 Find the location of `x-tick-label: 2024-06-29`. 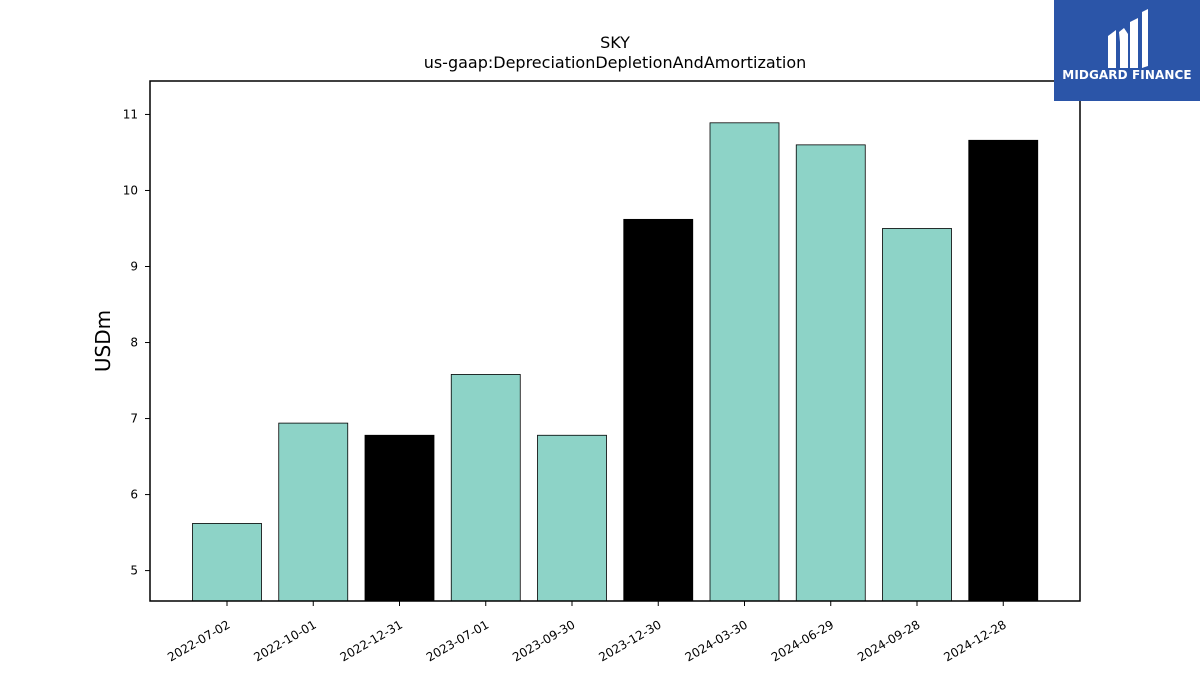

x-tick-label: 2024-06-29 is located at coordinates (802, 640).